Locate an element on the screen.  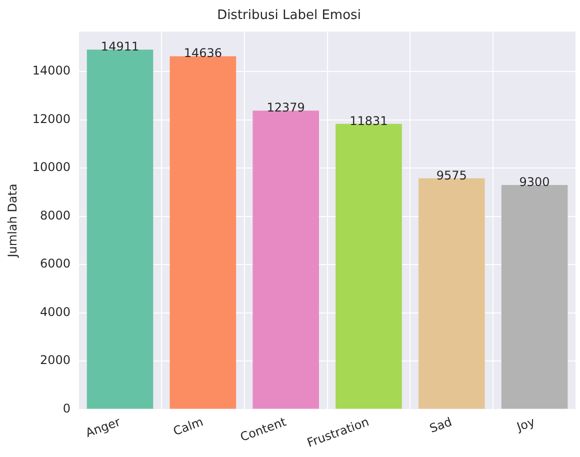
y-tick-label: 10000 is located at coordinates (51, 167).